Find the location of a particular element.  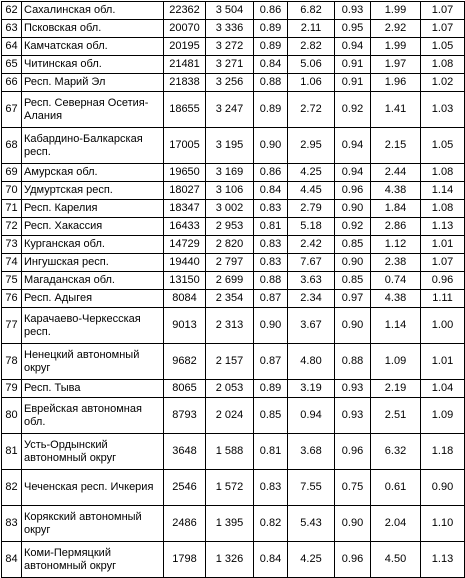

region-name-cell: Респ. Адыгея is located at coordinates (92, 298).